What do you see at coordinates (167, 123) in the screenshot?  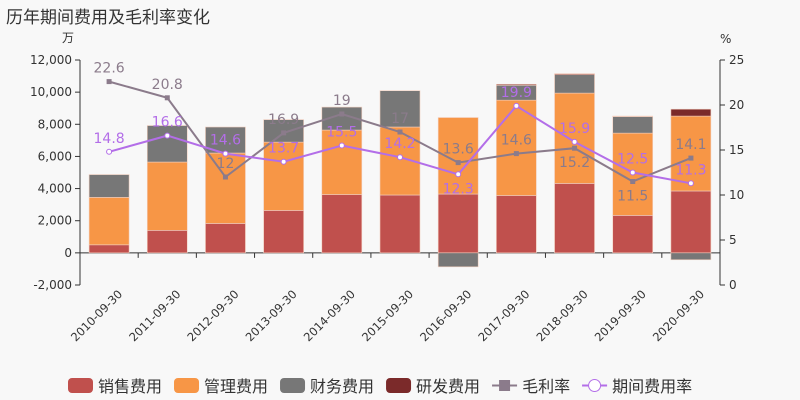 I see `data-label: 16.6` at bounding box center [167, 123].